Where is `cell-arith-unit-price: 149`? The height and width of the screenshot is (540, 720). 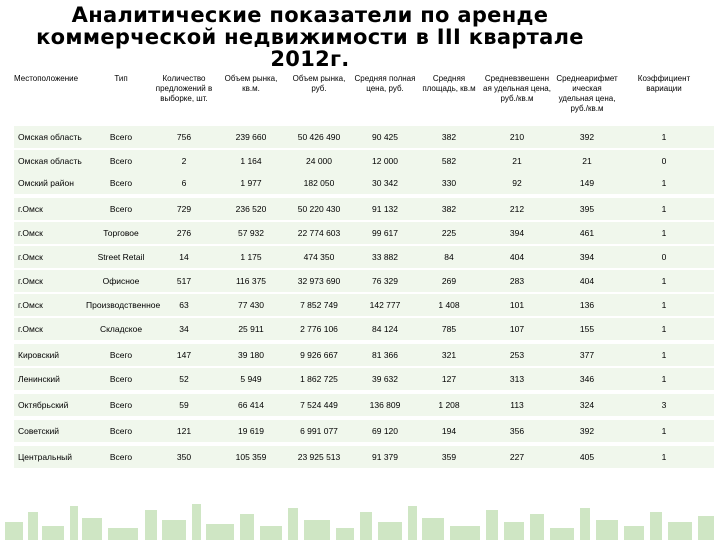 cell-arith-unit-price: 149 is located at coordinates (587, 183).